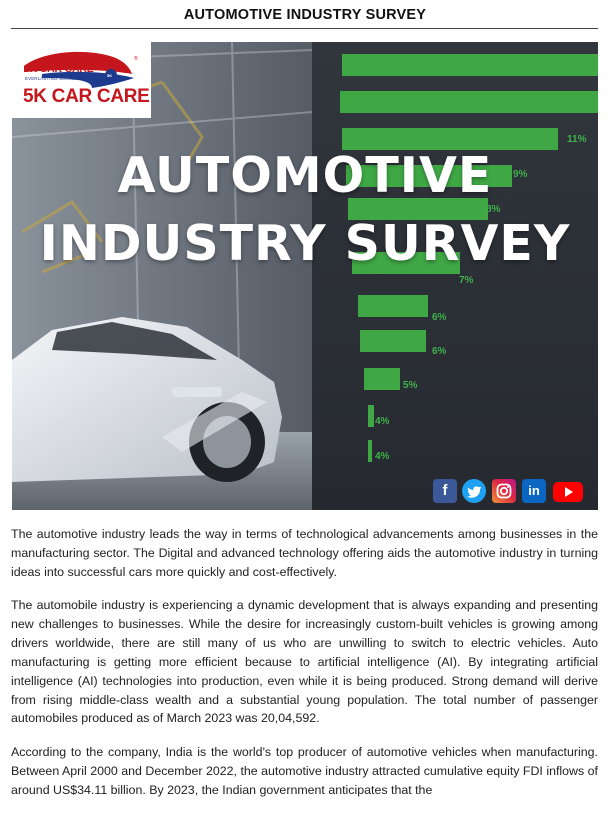  What do you see at coordinates (53, 78) in the screenshot?
I see `logo-tagline: EVERLASTING SUCCESS` at bounding box center [53, 78].